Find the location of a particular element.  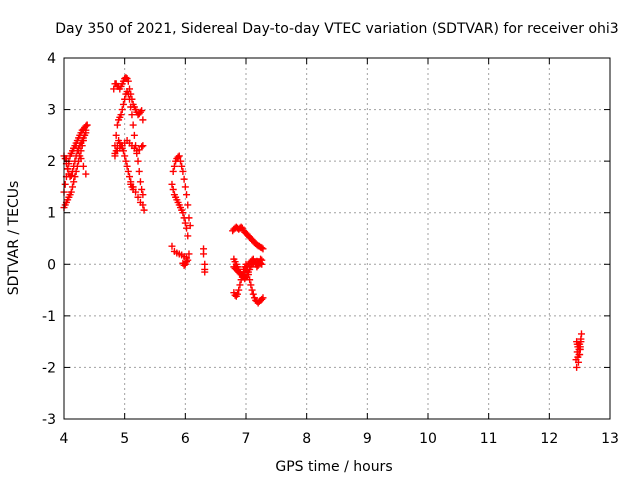

x-tick-label: 11 is located at coordinates (489, 439).